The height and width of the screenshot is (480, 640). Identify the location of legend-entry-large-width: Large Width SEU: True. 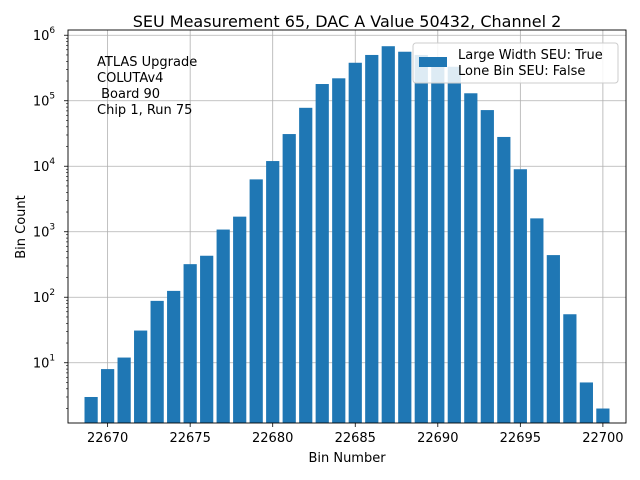
(530, 55).